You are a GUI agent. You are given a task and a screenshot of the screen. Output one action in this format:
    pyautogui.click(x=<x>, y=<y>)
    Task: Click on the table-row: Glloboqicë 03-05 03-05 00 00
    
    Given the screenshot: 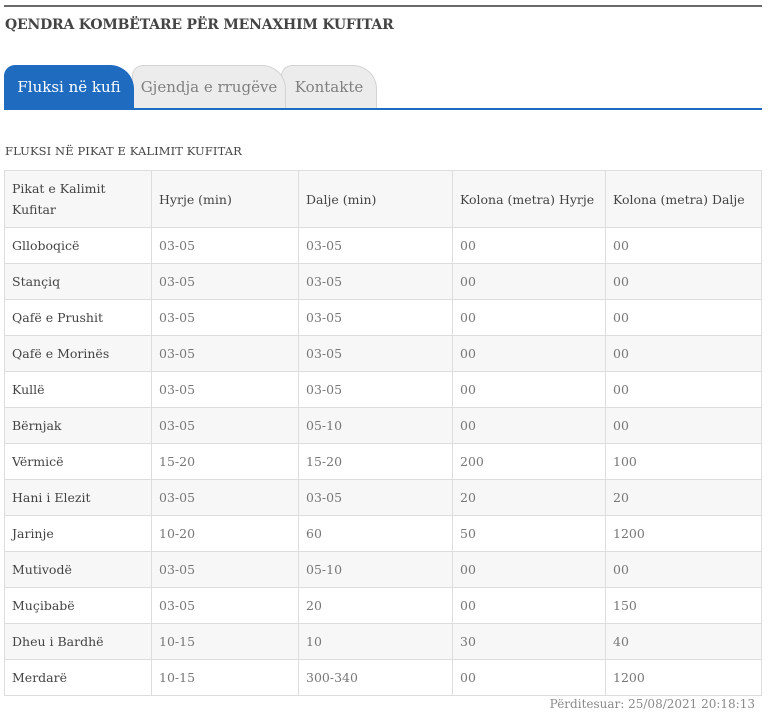 What is the action you would take?
    pyautogui.click(x=383, y=245)
    